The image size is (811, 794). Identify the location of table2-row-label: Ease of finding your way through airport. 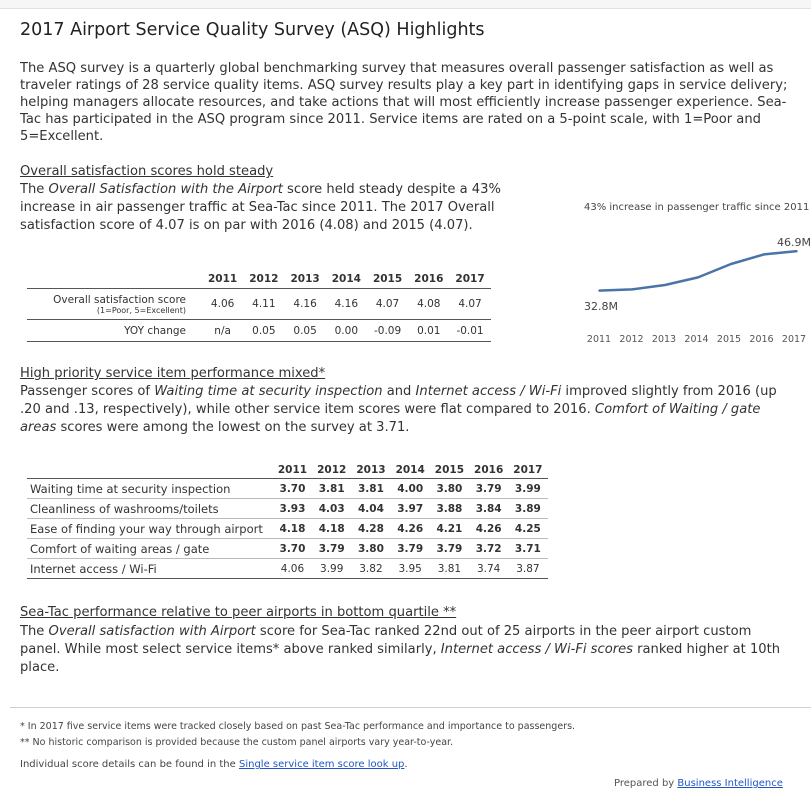
(150, 528).